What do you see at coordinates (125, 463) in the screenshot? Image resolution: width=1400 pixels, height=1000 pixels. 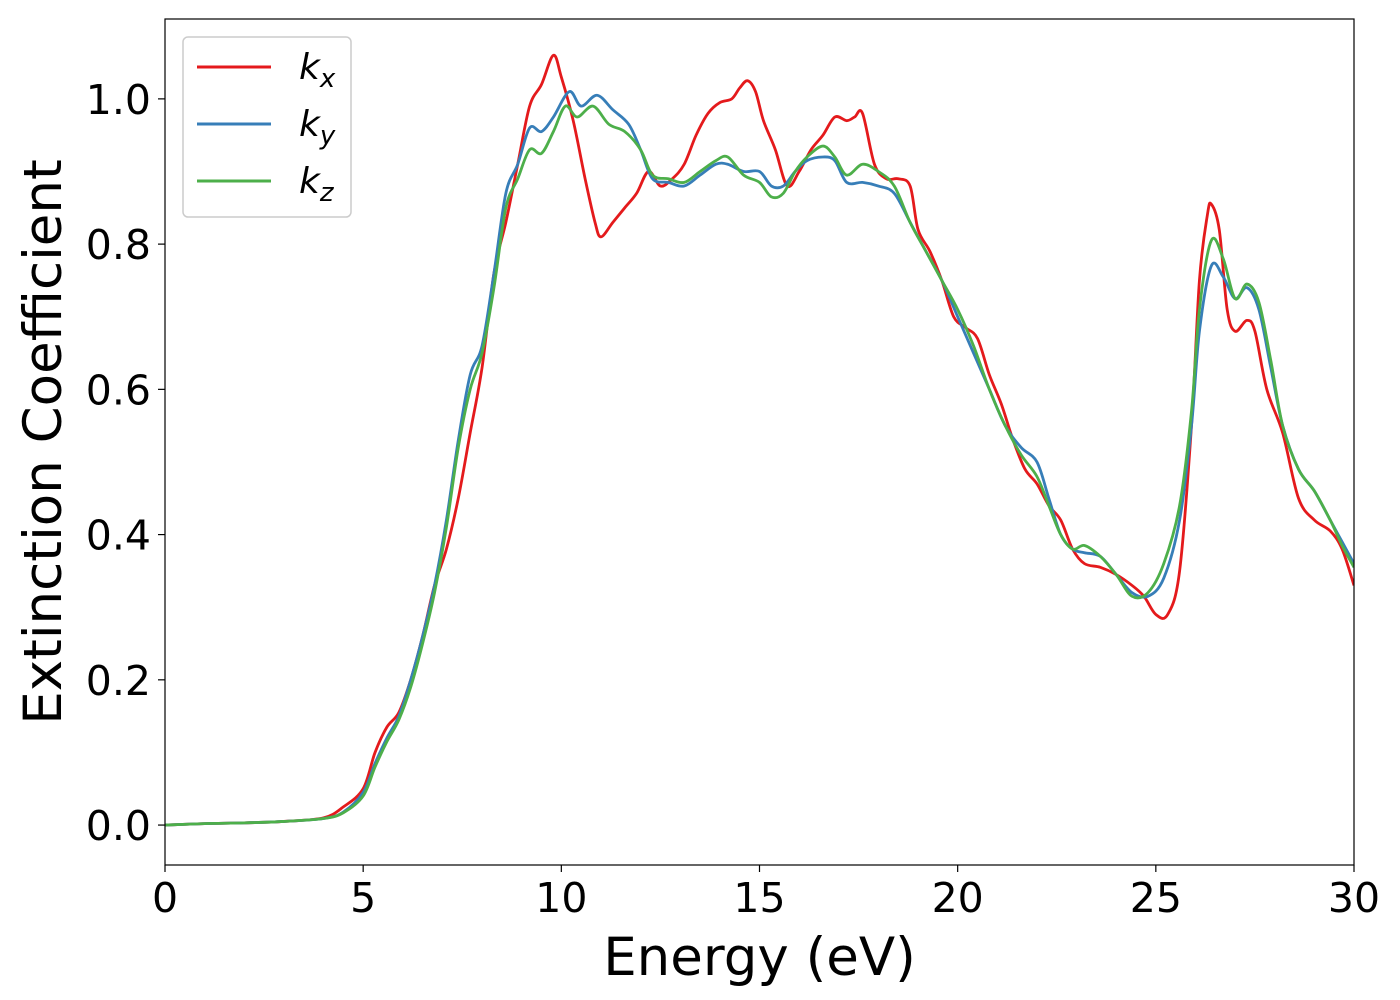 I see `y-axis-ticks: 0.0 0.2 0.4 0.6 0.8 1.0` at bounding box center [125, 463].